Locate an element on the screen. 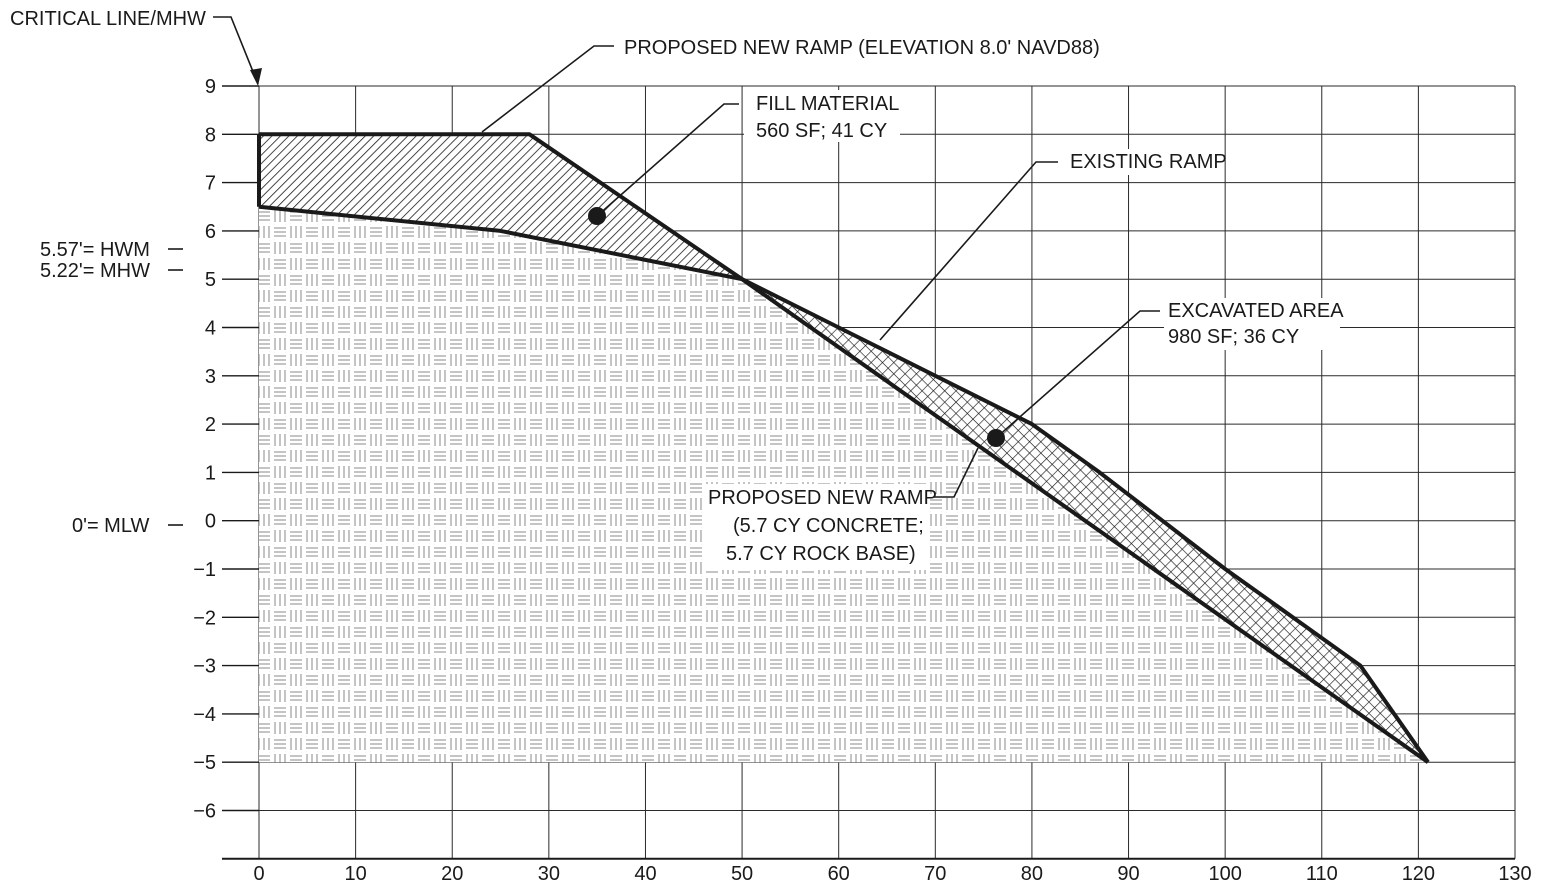  x-tick-label-11: 110 is located at coordinates (1322, 874).